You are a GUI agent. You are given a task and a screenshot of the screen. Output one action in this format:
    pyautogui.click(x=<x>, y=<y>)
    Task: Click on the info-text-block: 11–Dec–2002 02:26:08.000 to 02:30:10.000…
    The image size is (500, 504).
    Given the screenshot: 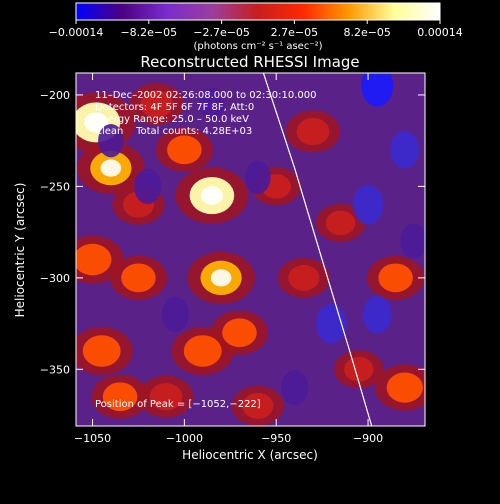 What is the action you would take?
    pyautogui.click(x=205, y=113)
    